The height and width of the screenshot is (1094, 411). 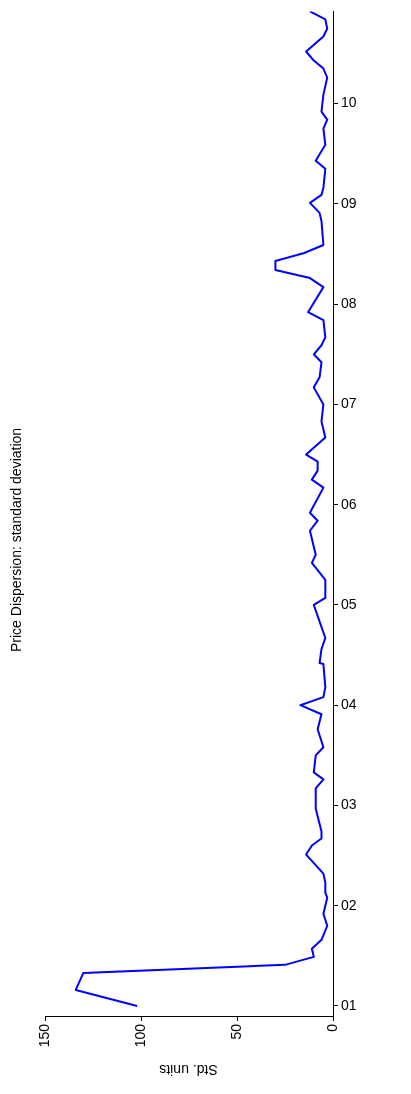 What do you see at coordinates (349, 603) in the screenshot?
I see `y-tick-label: 05` at bounding box center [349, 603].